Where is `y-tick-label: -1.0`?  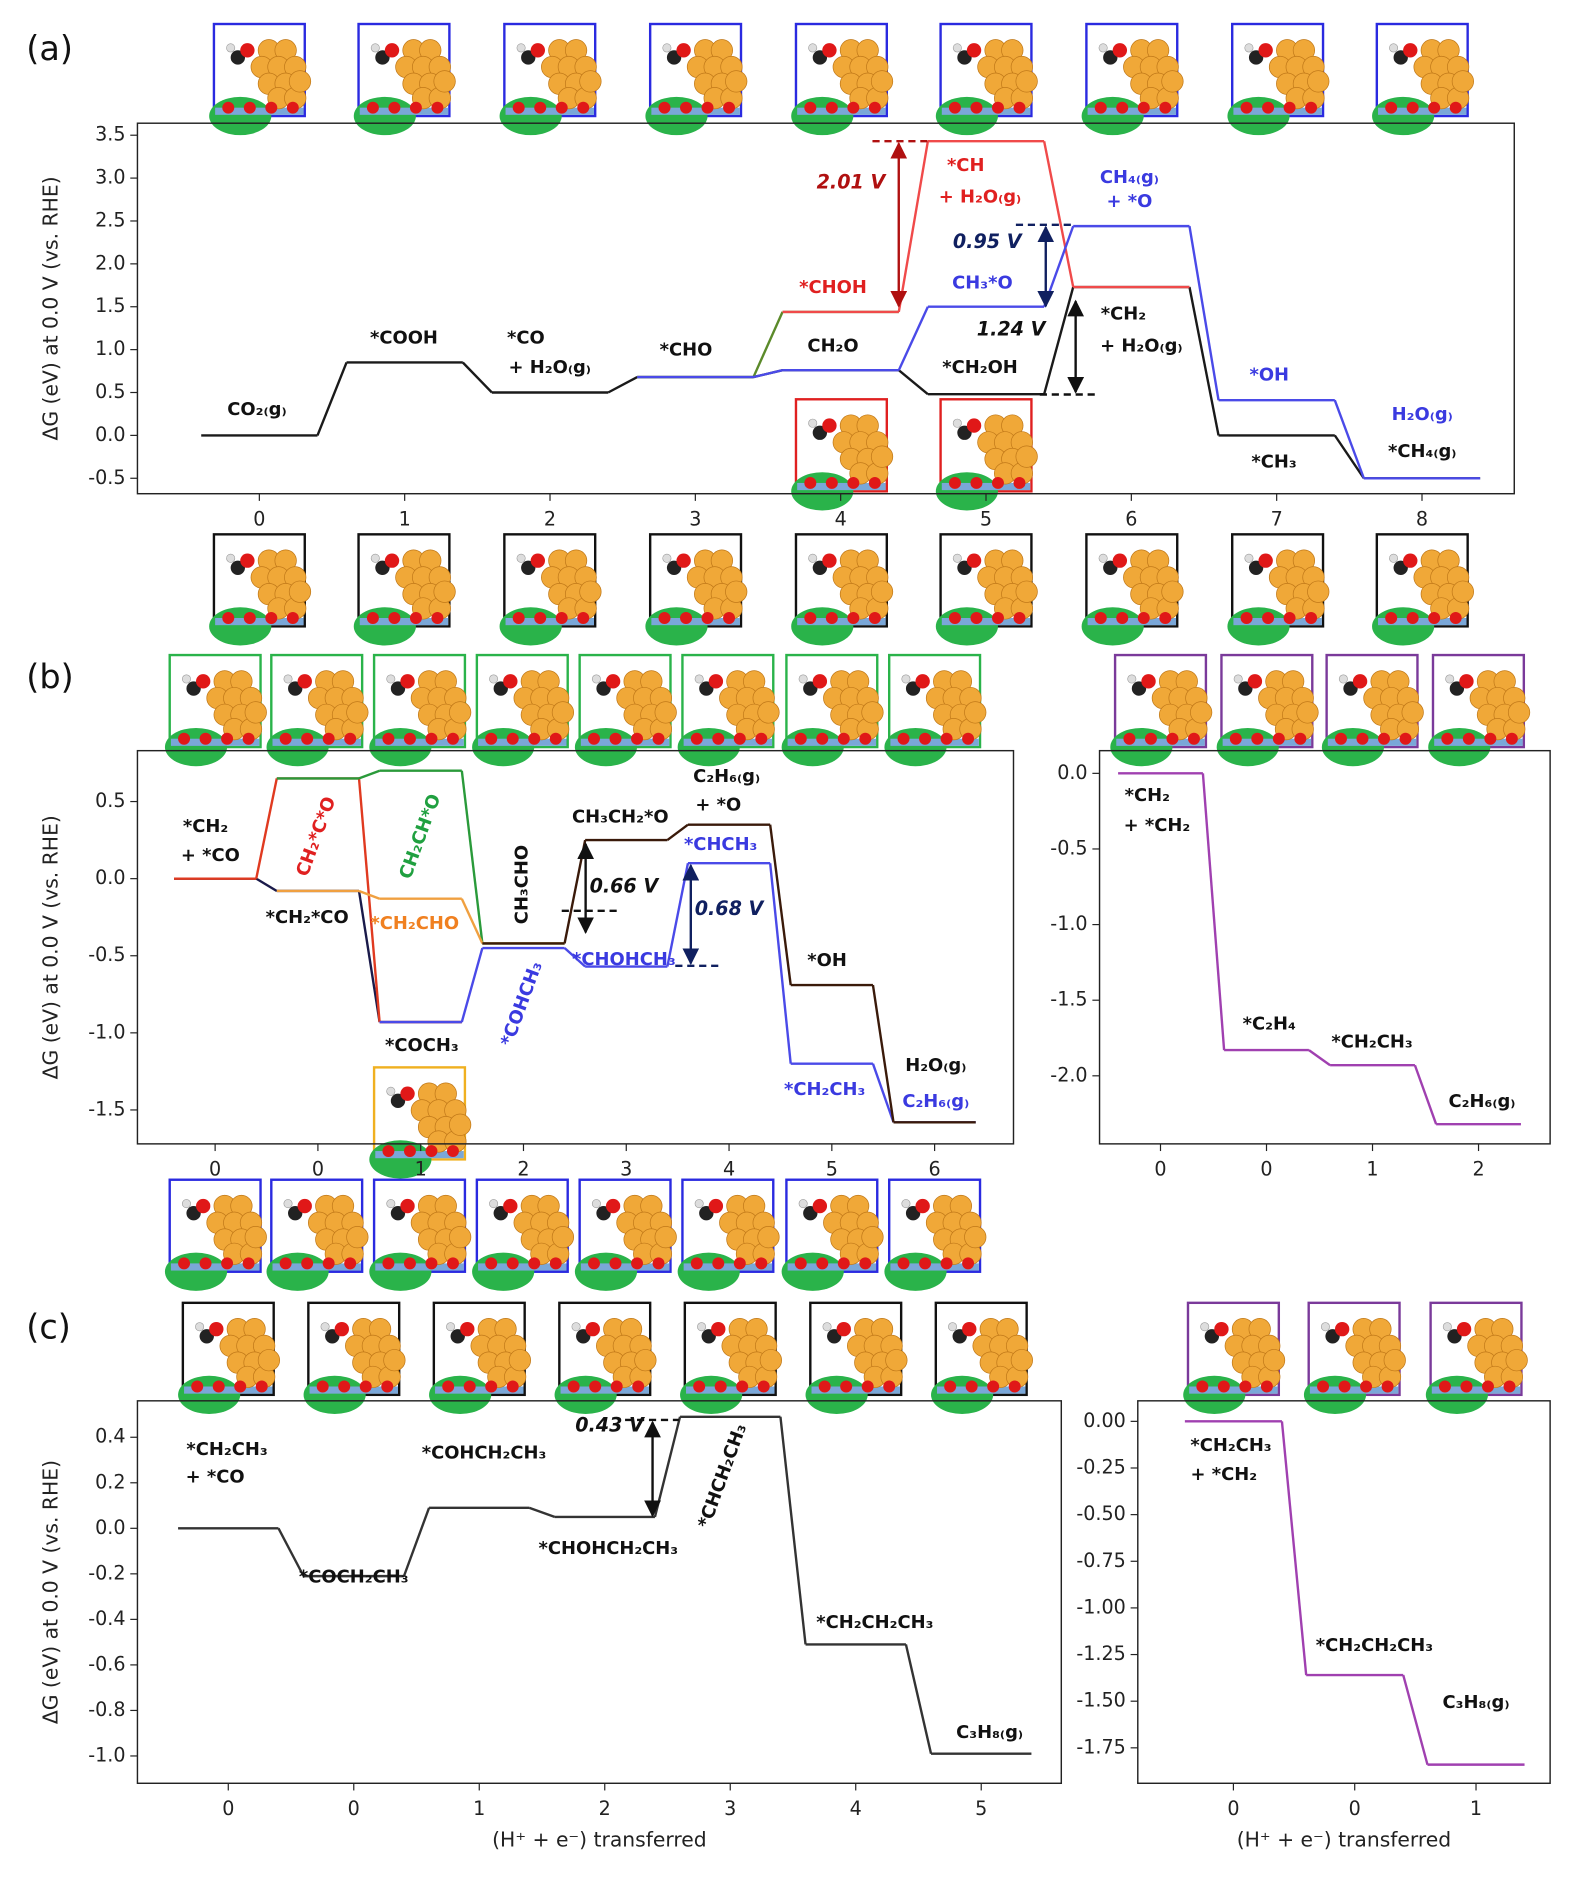
y-tick-label: -1.0 is located at coordinates (106, 1031).